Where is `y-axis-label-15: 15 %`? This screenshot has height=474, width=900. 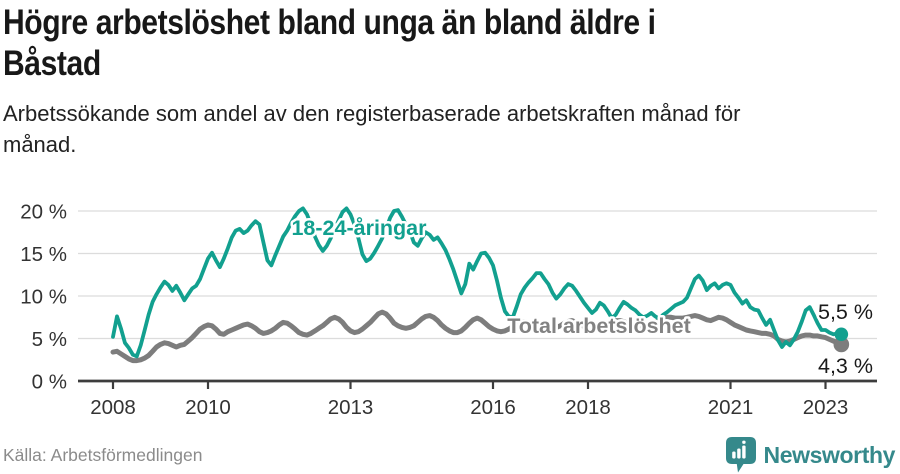 y-axis-label-15: 15 % is located at coordinates (43, 254).